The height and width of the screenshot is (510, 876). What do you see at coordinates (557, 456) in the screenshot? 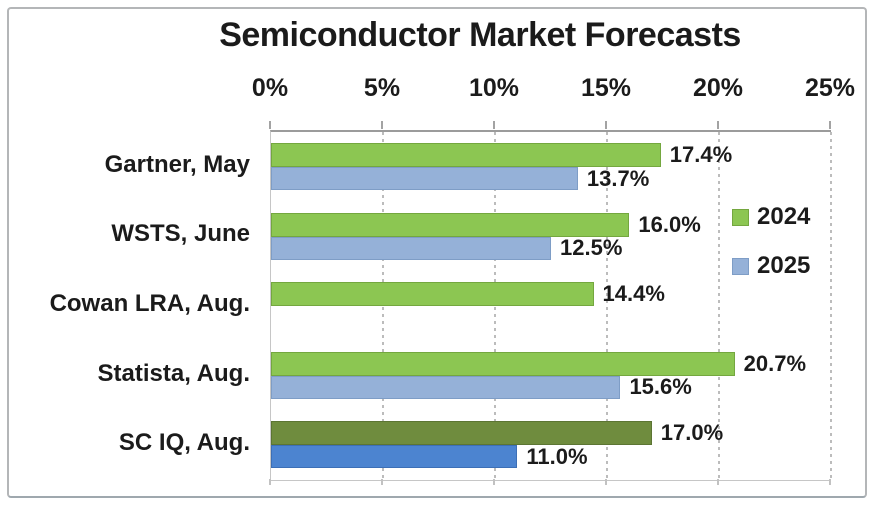
I see `bar-value-label: 11.0%` at bounding box center [557, 456].